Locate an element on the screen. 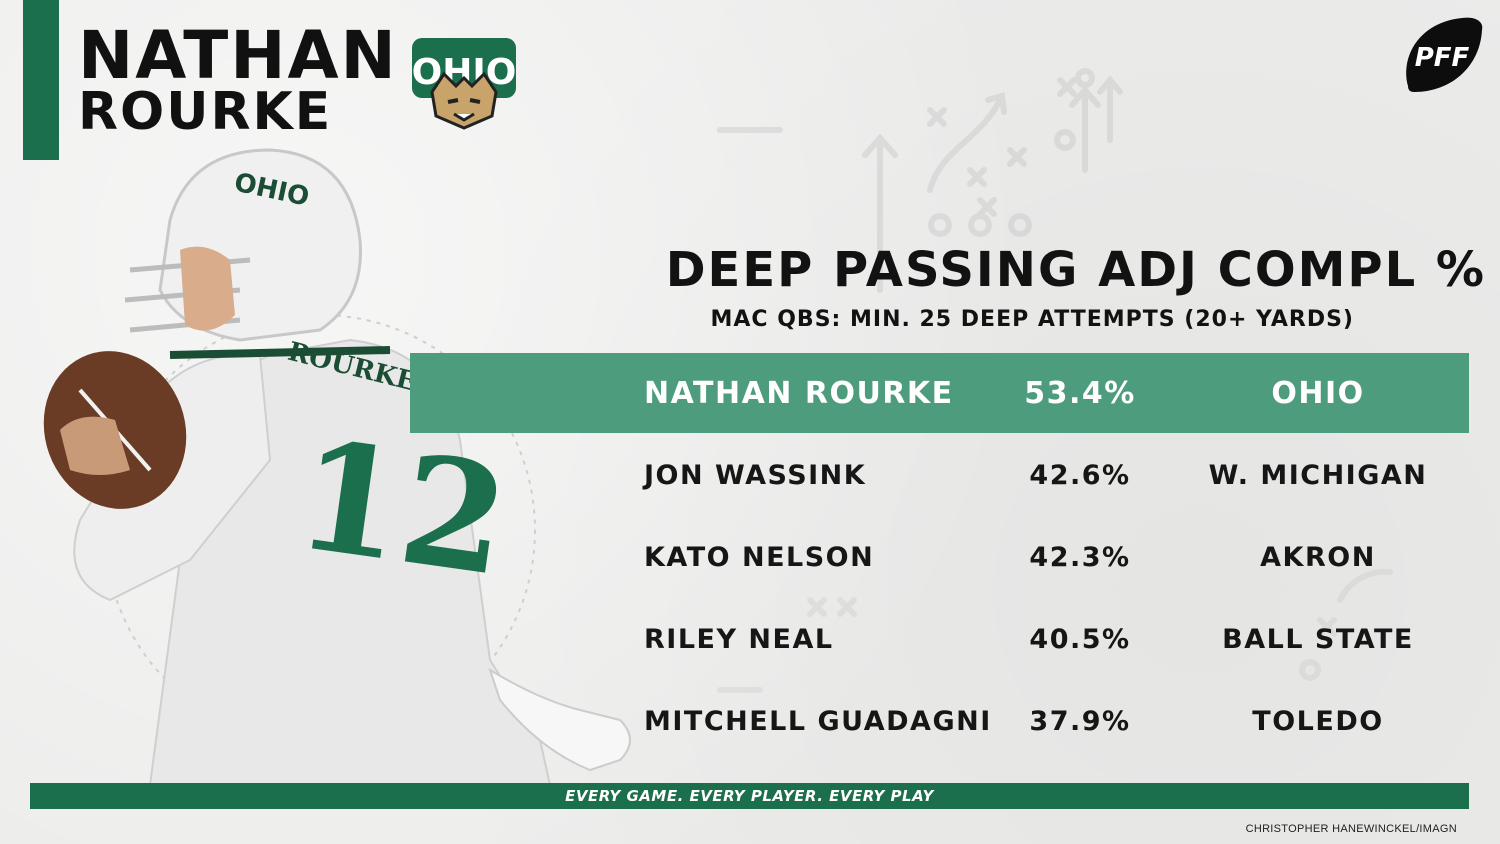 Image resolution: width=1500 pixels, height=844 pixels. table-row: KATO NELSON 42.3% AKRON is located at coordinates (750, 556).